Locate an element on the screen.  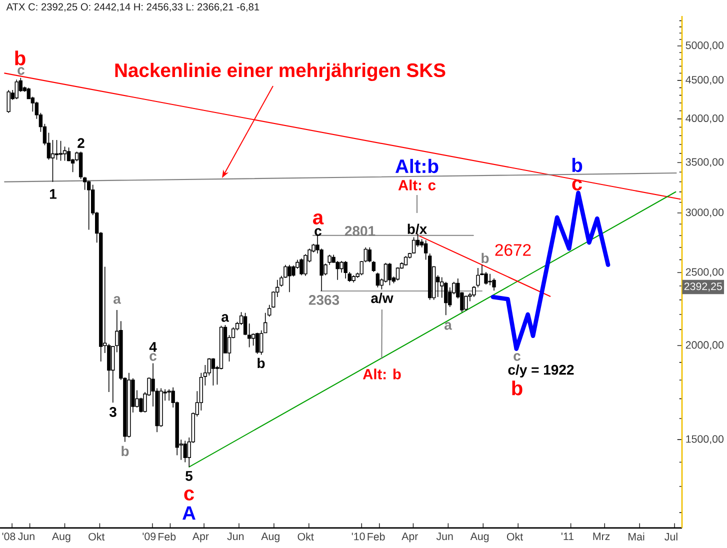
annotation: 2 is located at coordinates (81, 143).